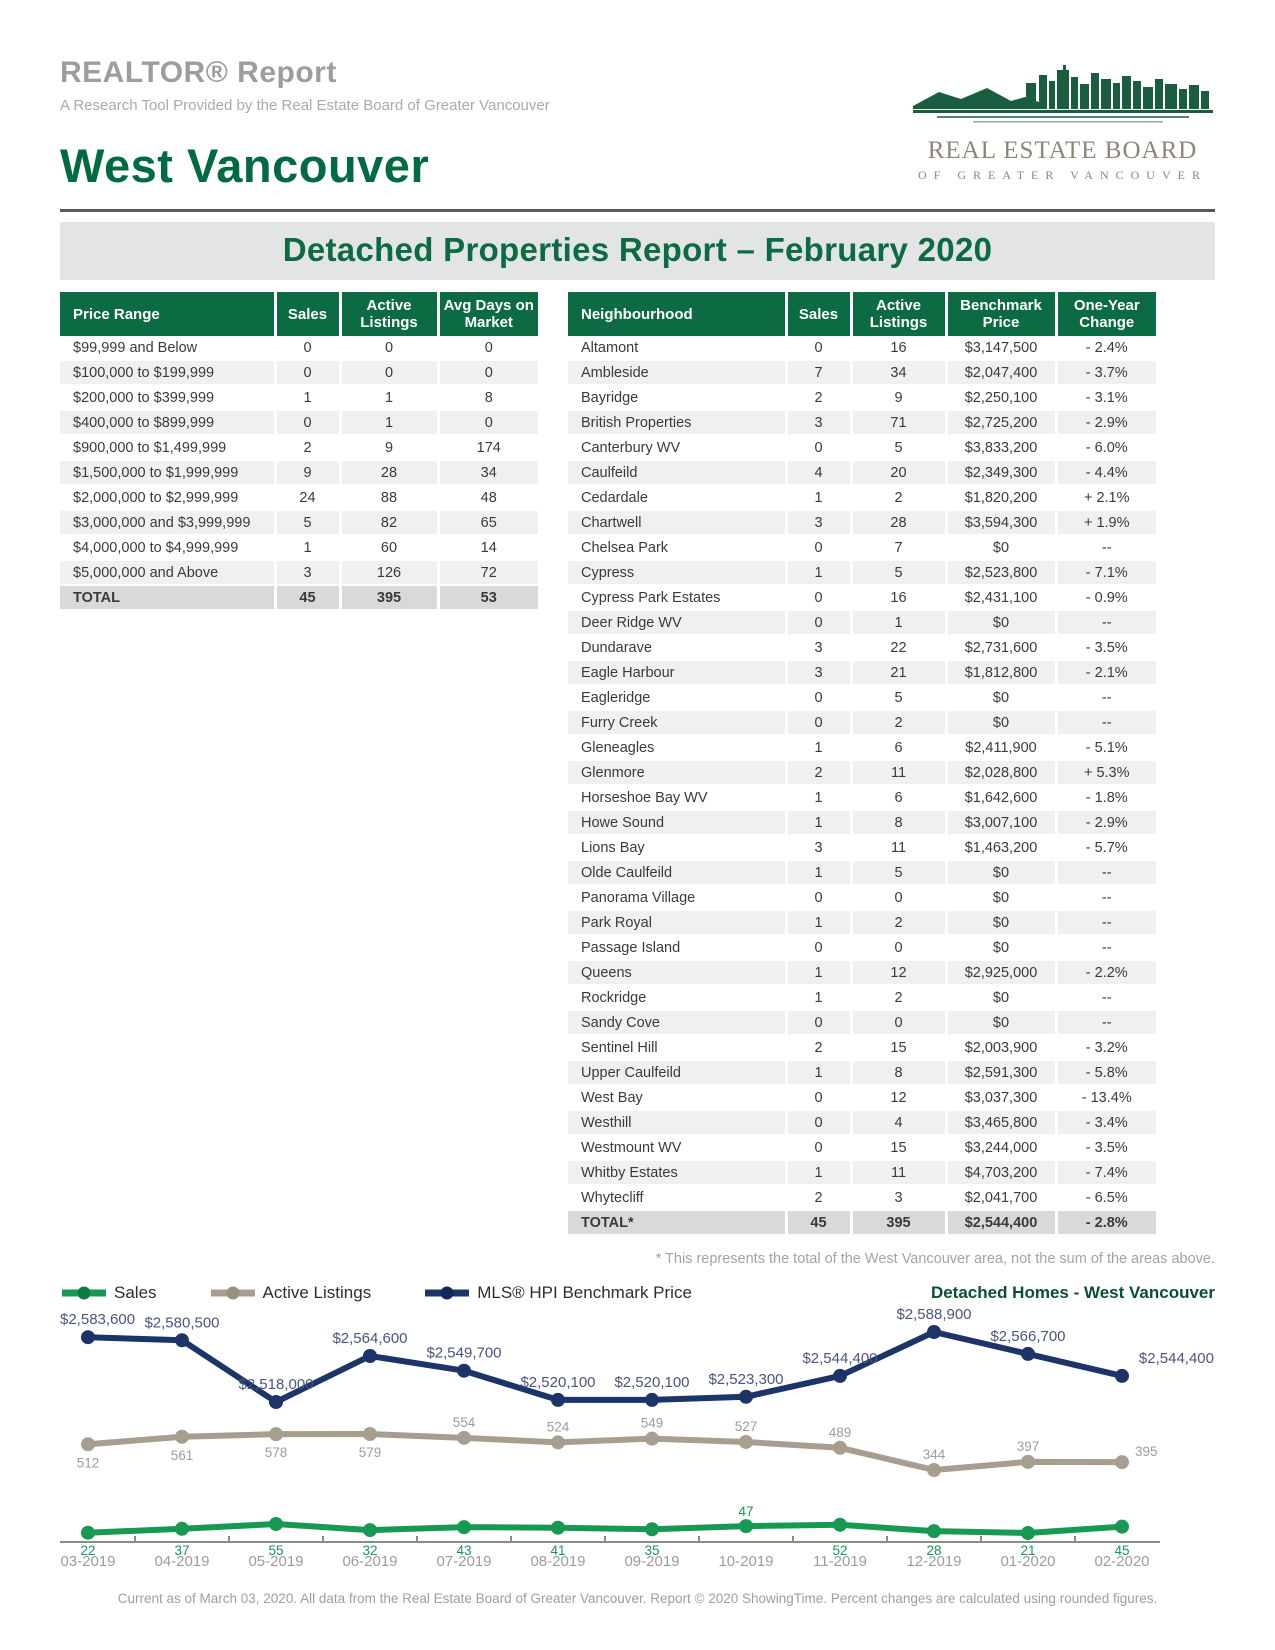  Describe the element at coordinates (677, 548) in the screenshot. I see `table-cell: Chelsea Park` at that location.